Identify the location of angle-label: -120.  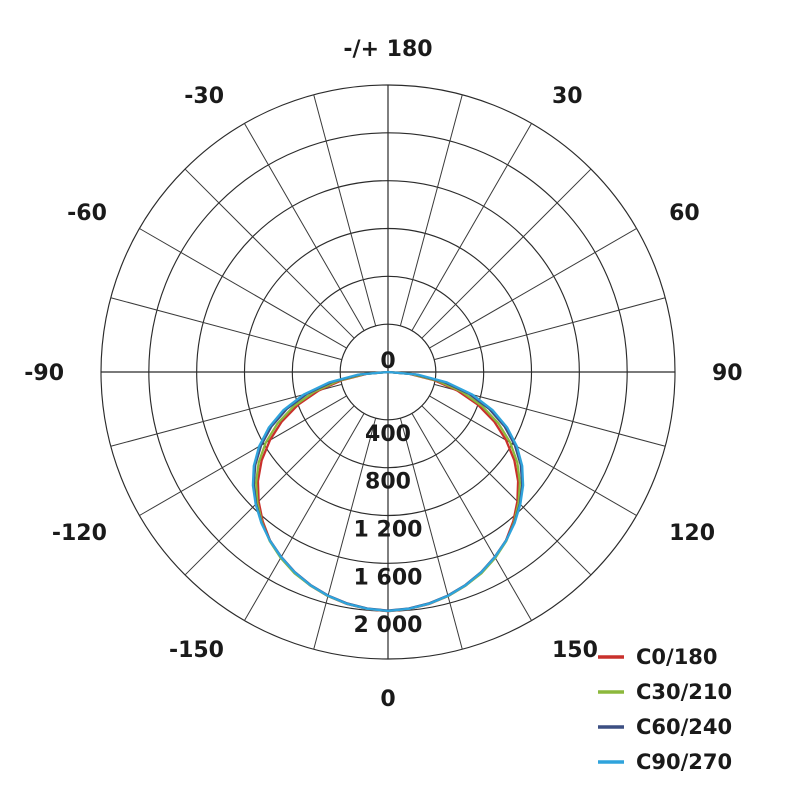
(79, 533).